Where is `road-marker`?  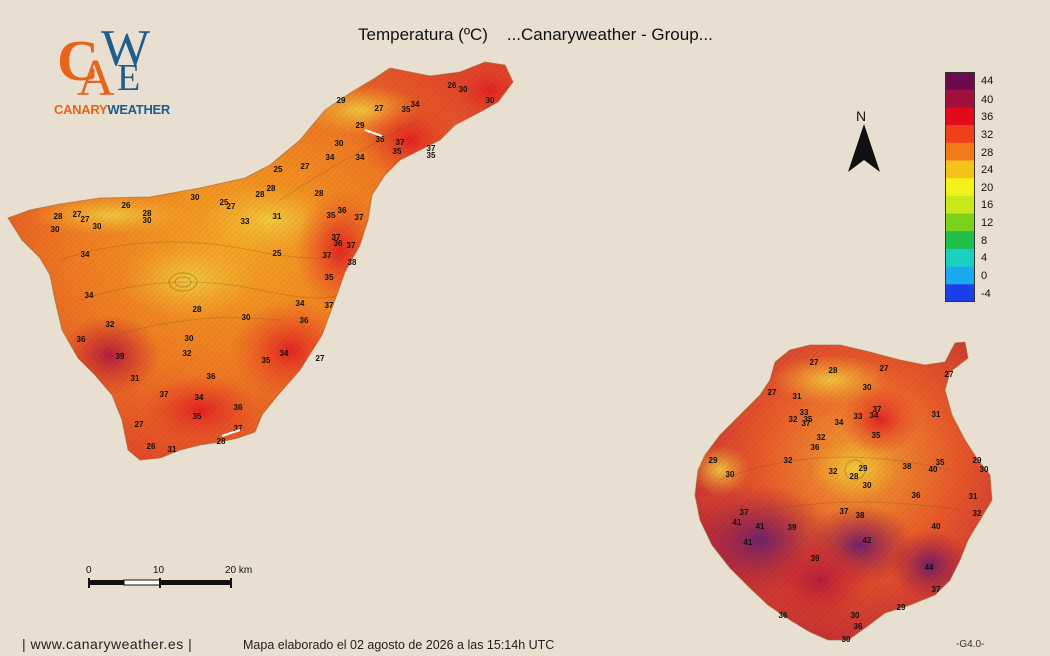
road-marker is located at coordinates (231, 433).